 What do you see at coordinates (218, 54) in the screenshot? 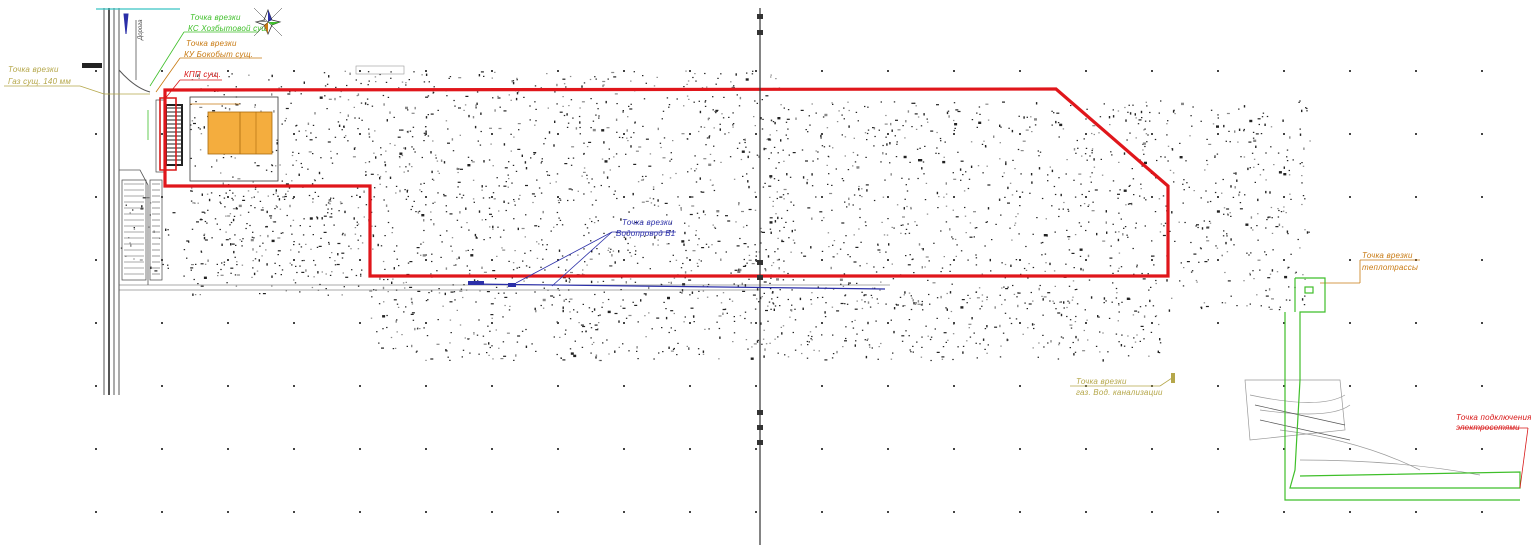
I see `heat-tap-label-2: КУ Бокобыт сущ.` at bounding box center [218, 54].